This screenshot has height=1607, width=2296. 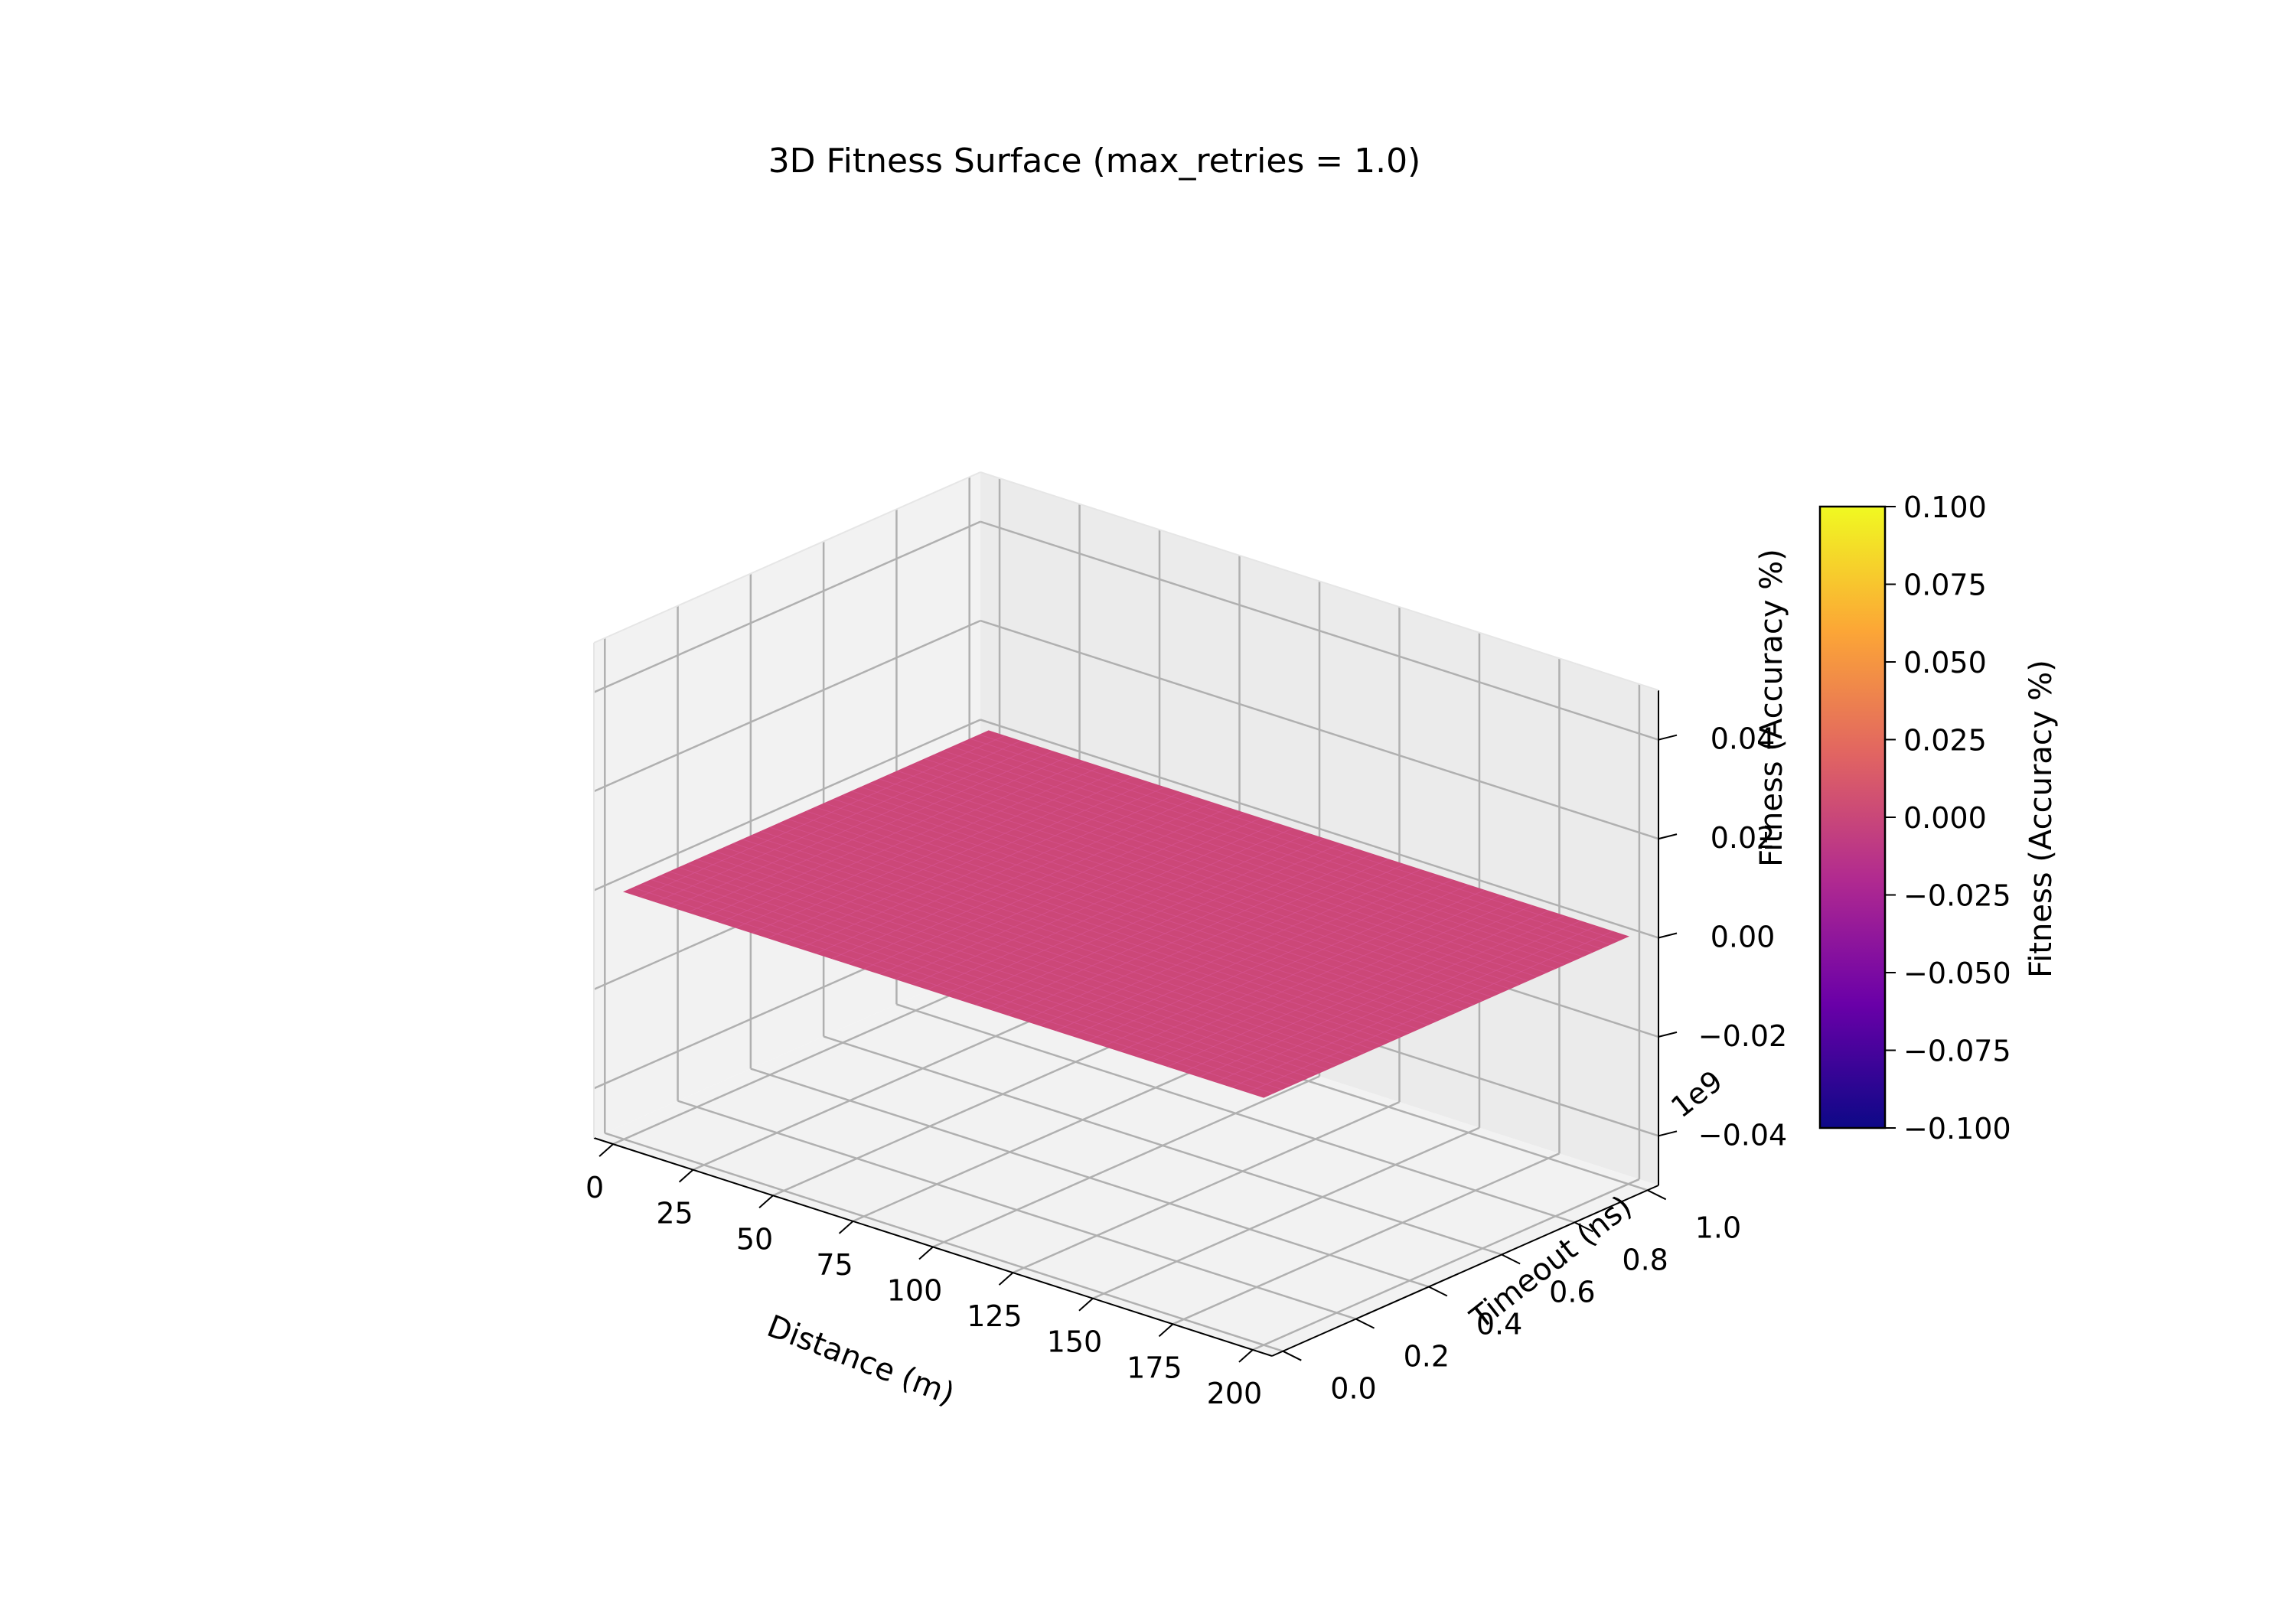 I want to click on z-tick-label: 0.04, so click(x=1743, y=739).